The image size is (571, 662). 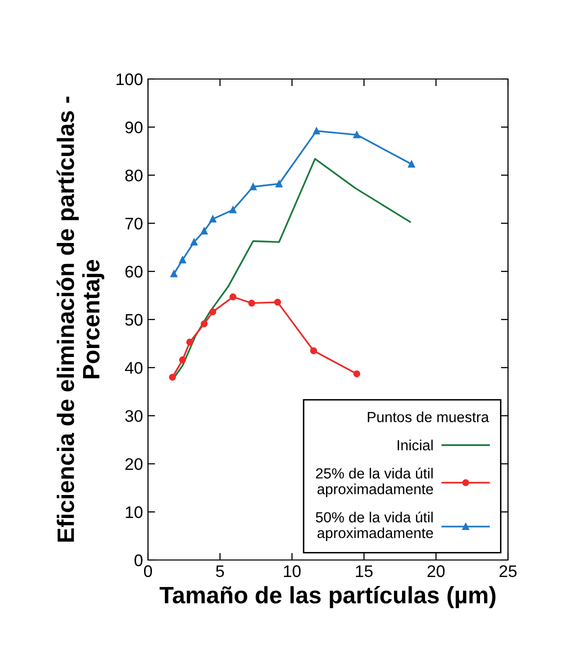 I want to click on y-tick-label: 10, so click(x=134, y=512).